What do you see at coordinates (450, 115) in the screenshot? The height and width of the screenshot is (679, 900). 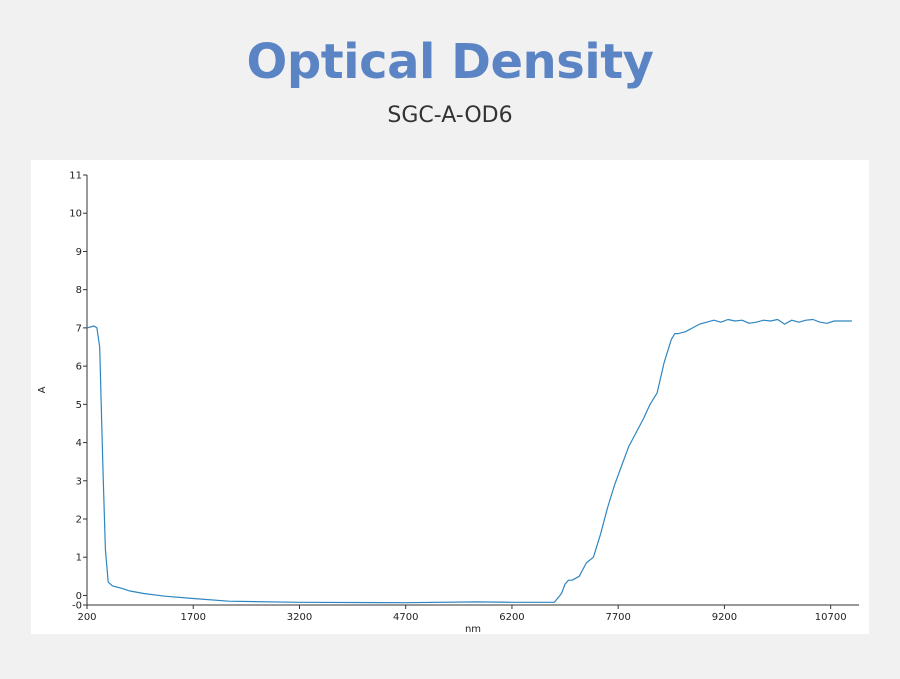 I see `chart-subtitle: SGC-A-OD6` at bounding box center [450, 115].